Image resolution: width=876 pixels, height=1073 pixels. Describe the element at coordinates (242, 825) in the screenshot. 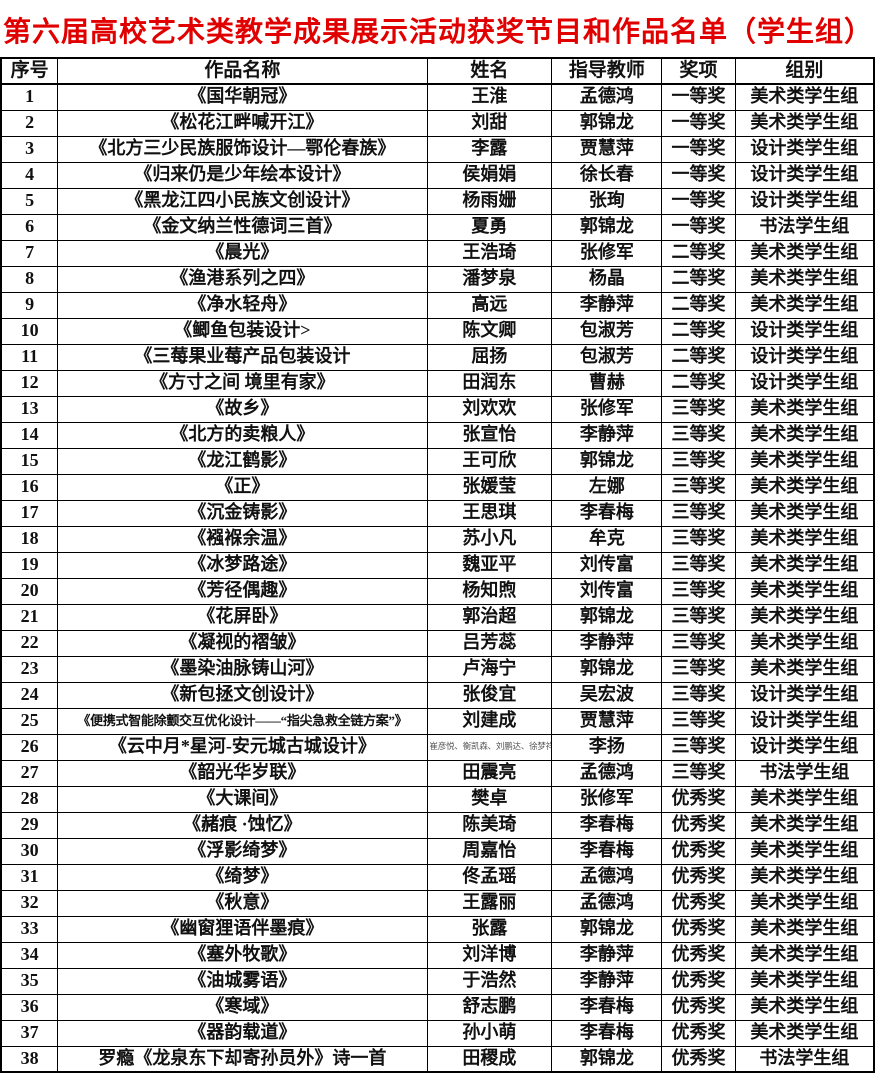

I see `cell-work: 《赭痕 ·蚀忆》` at that location.